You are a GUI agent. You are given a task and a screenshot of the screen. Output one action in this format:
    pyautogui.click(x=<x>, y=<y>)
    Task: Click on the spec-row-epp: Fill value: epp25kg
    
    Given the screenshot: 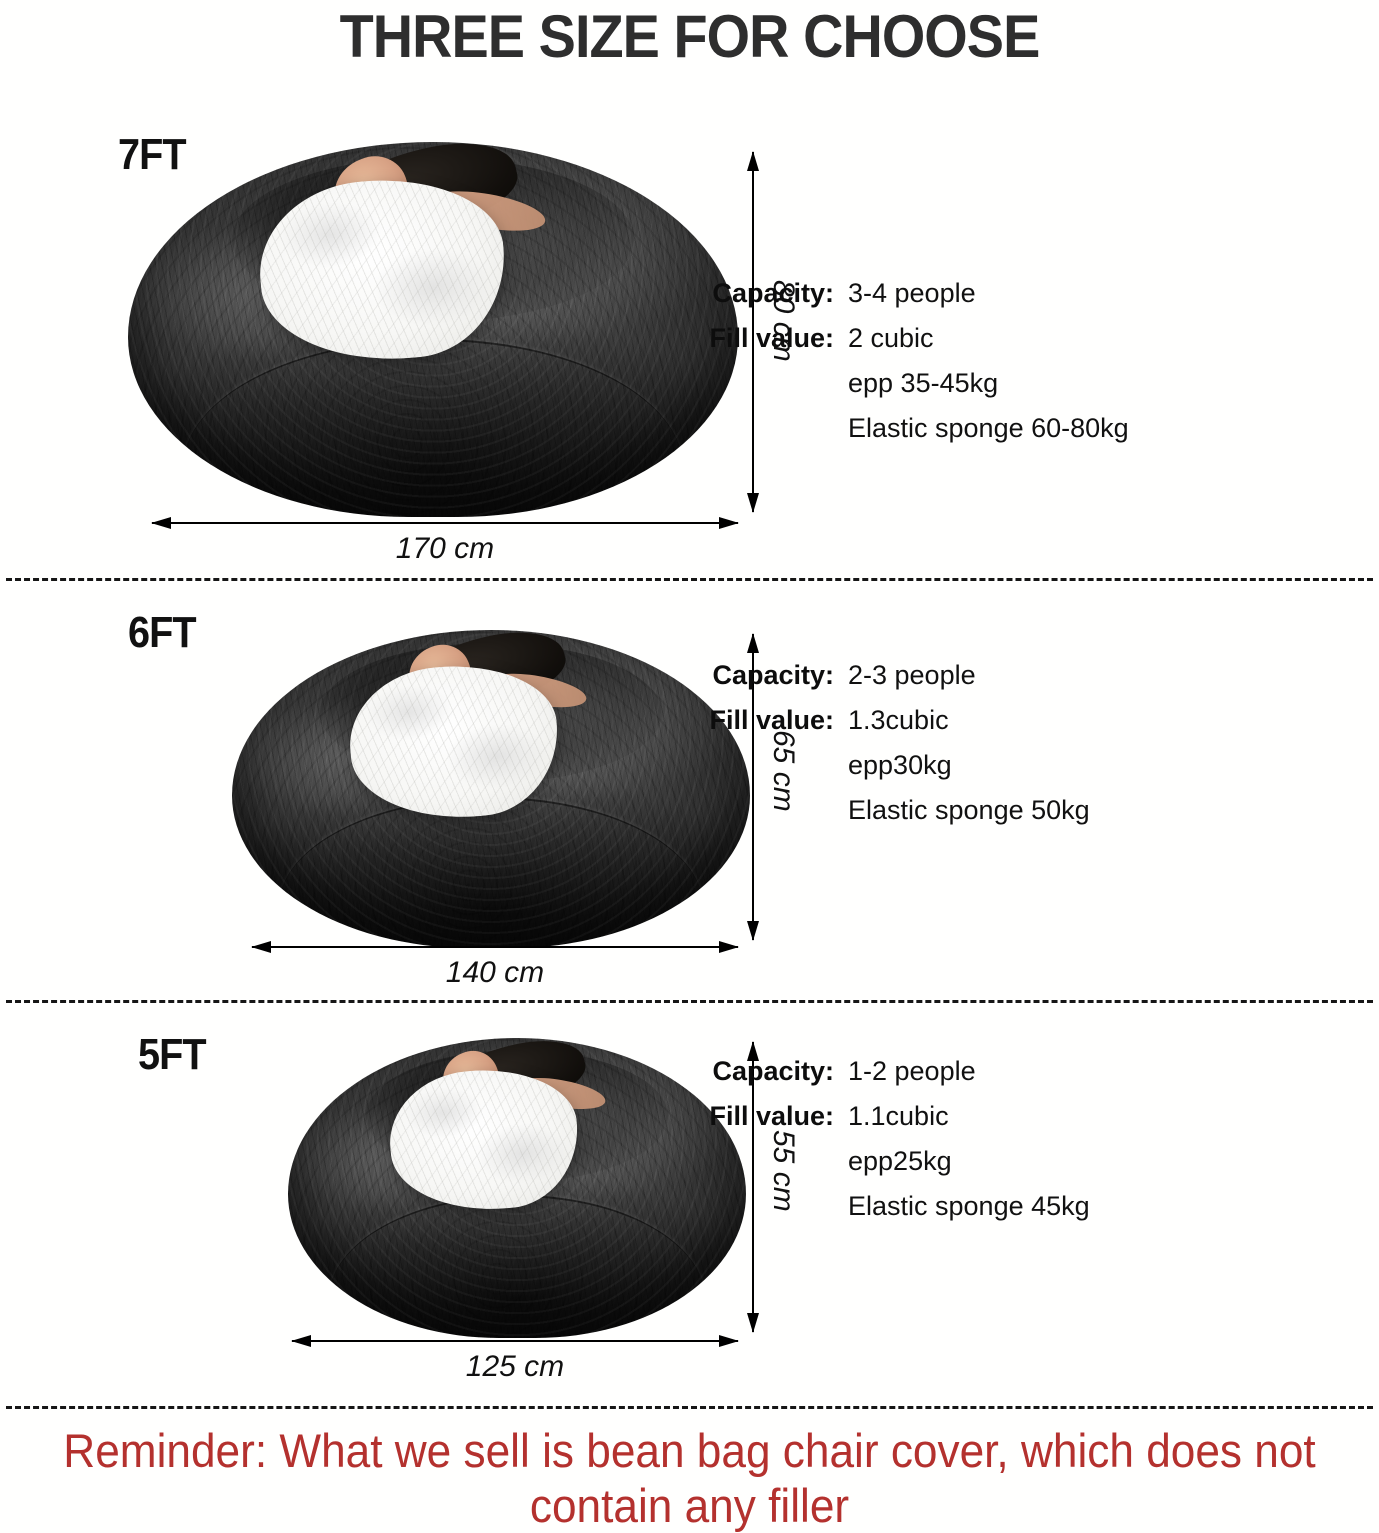 What is the action you would take?
    pyautogui.click(x=873, y=1161)
    